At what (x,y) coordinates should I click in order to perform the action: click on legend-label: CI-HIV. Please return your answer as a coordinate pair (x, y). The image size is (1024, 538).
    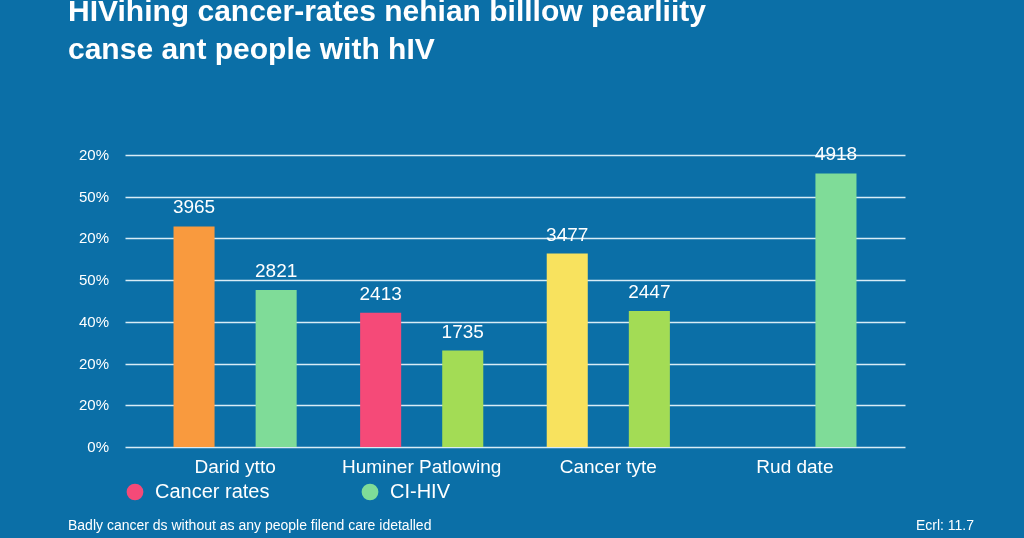
    Looking at the image, I should click on (420, 491).